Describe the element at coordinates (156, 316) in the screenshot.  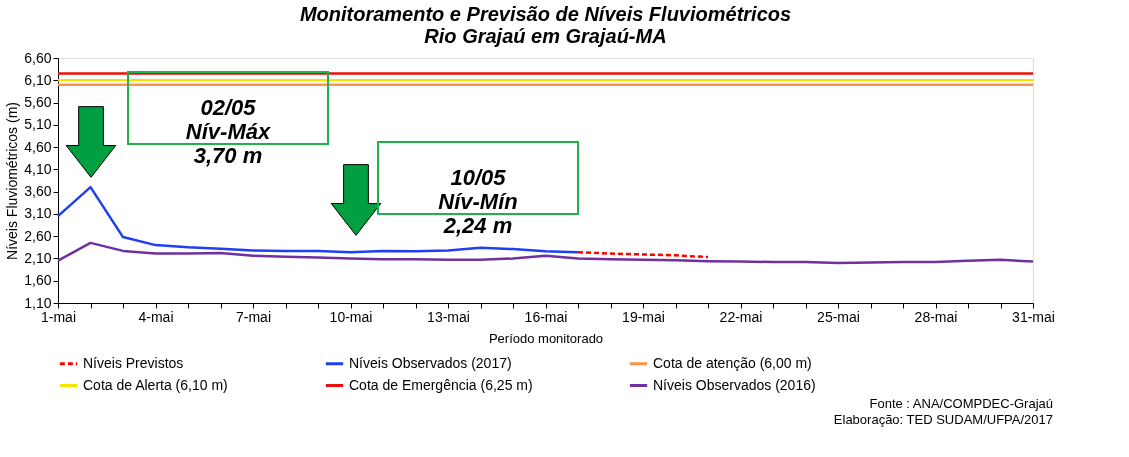
I see `x-tick-label: 4-mai` at that location.